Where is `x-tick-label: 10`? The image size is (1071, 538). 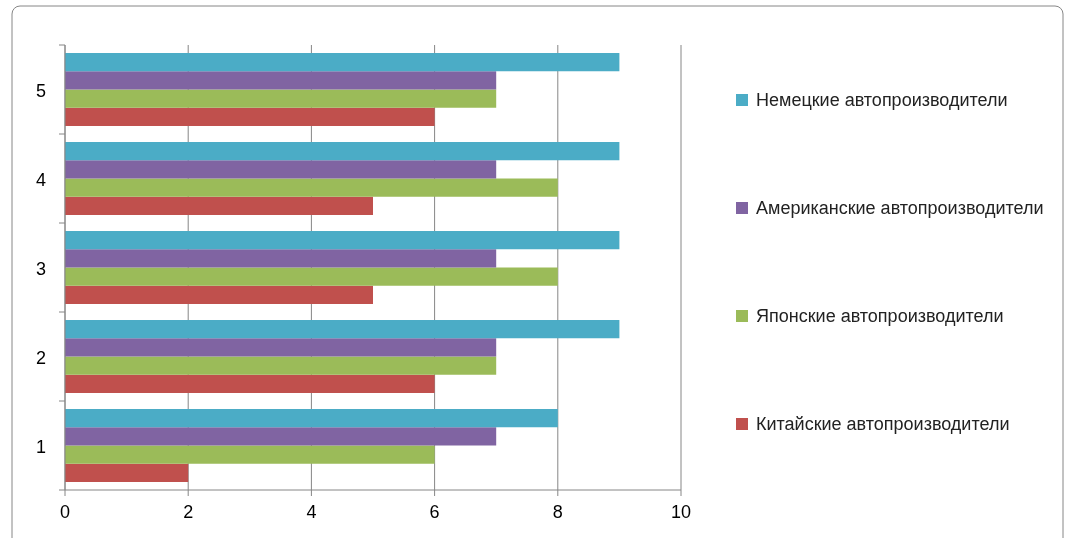
x-tick-label: 10 is located at coordinates (681, 512).